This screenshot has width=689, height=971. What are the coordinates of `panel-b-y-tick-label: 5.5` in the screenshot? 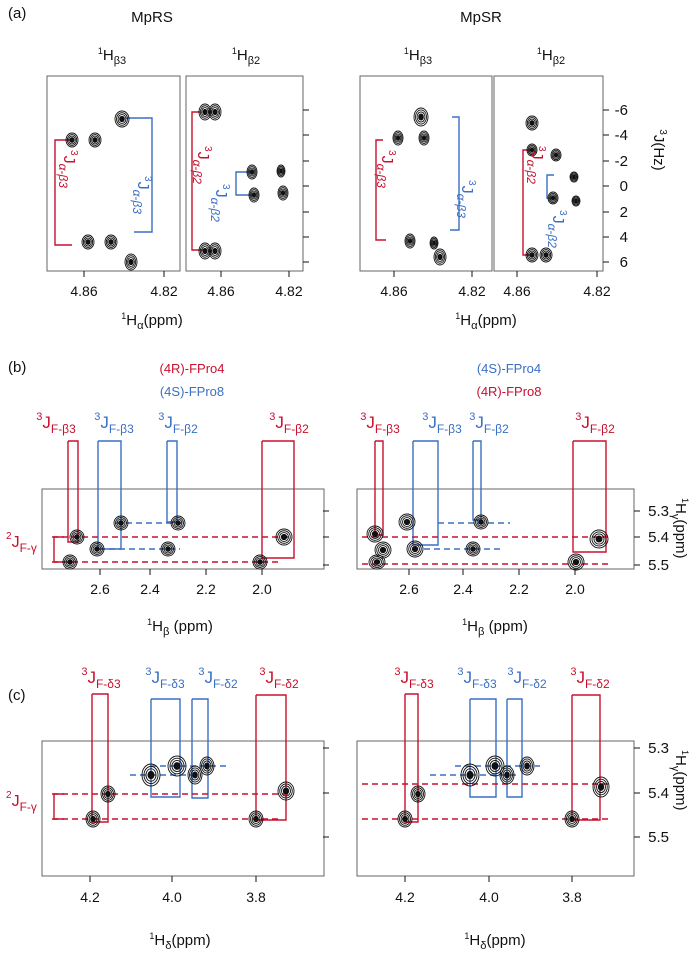 It's located at (658, 565).